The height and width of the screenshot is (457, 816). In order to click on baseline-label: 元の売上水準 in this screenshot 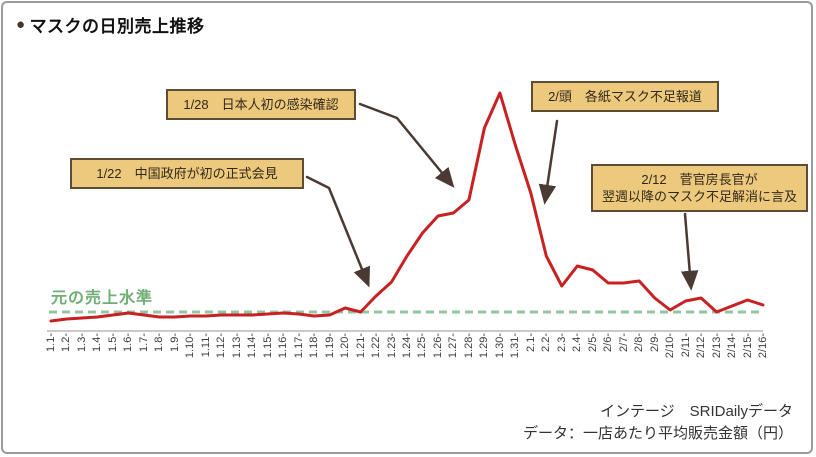, I will do `click(102, 298)`.